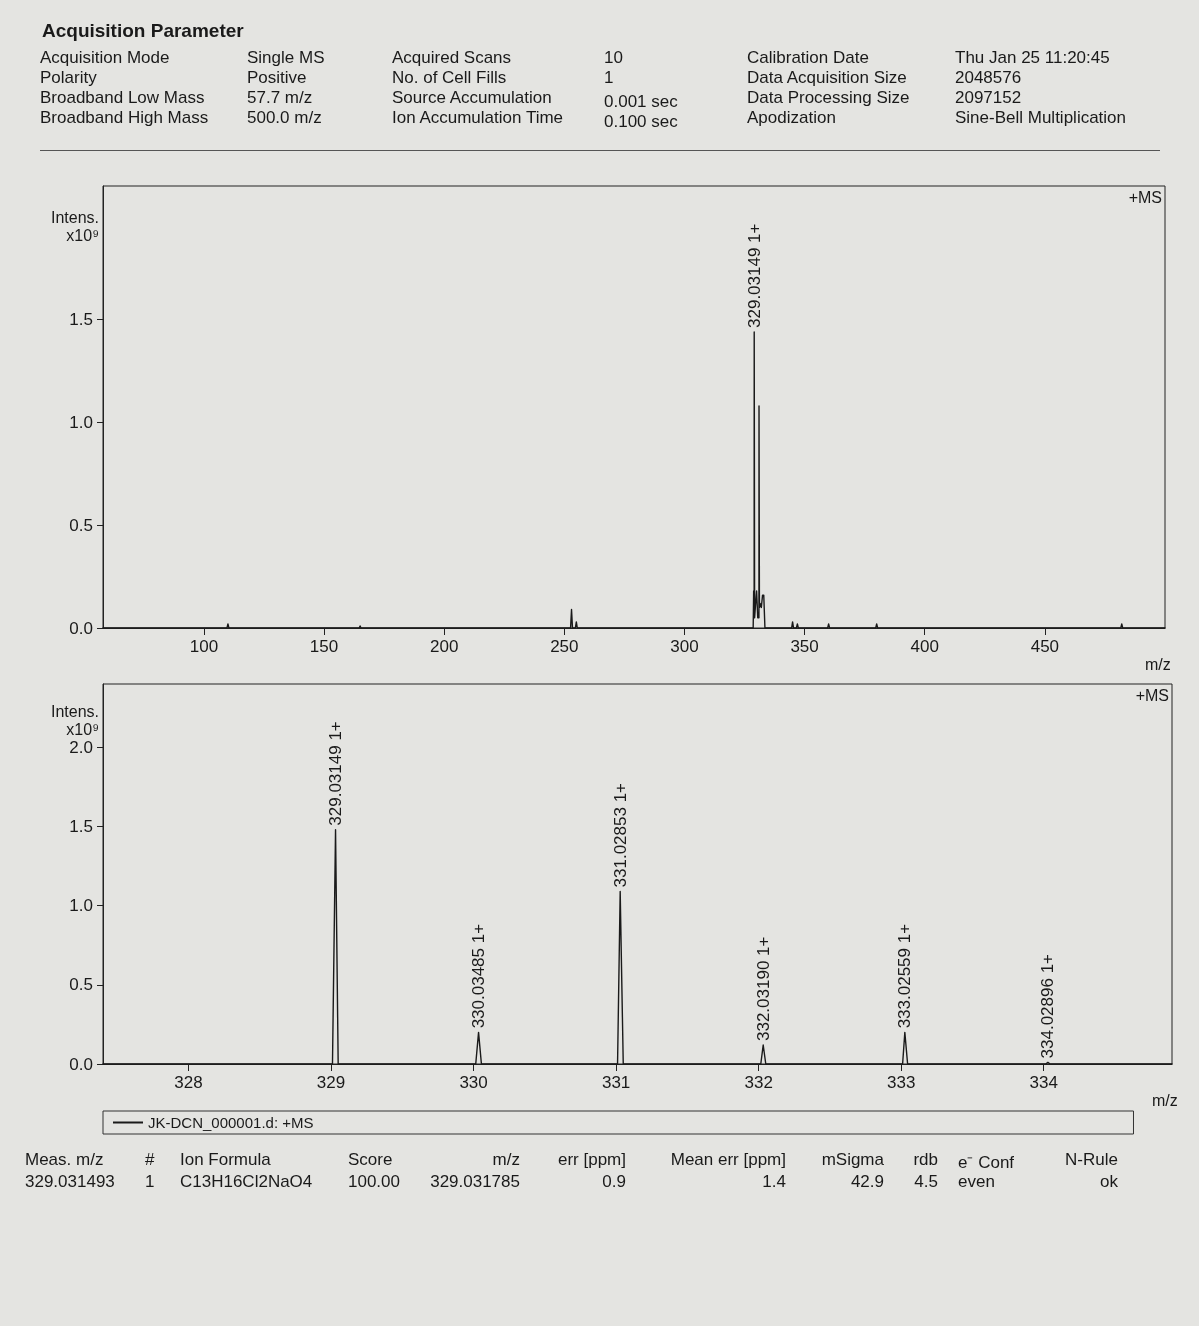 Image resolution: width=1199 pixels, height=1326 pixels. What do you see at coordinates (926, 1182) in the screenshot?
I see `text: 4.5` at bounding box center [926, 1182].